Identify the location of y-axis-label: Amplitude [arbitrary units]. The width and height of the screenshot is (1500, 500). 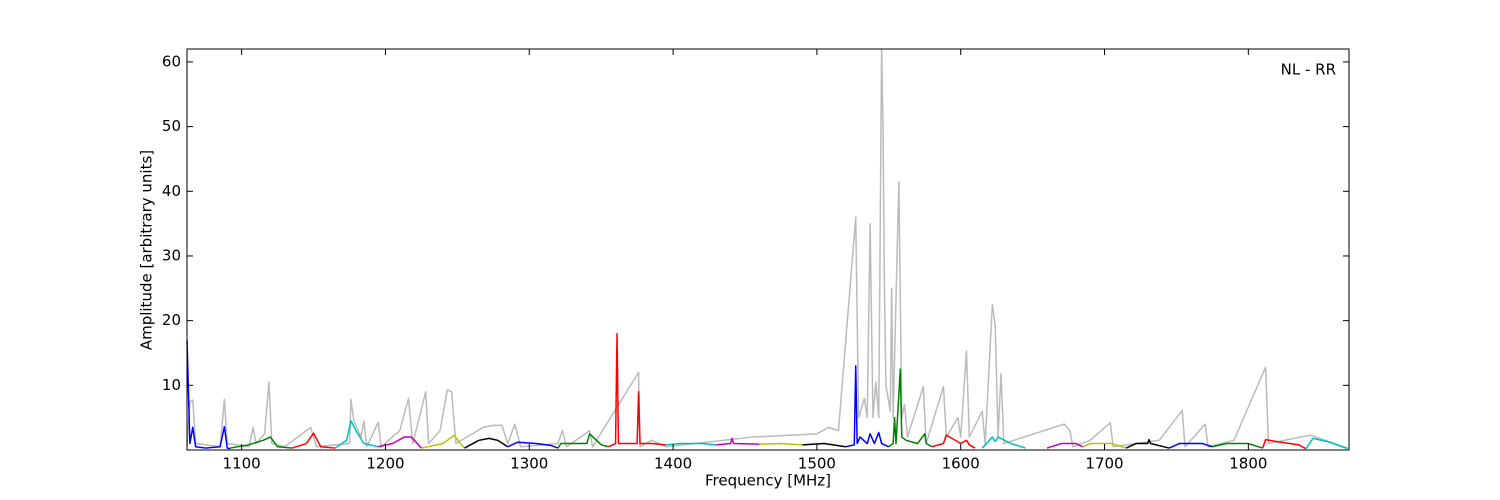
(147, 250).